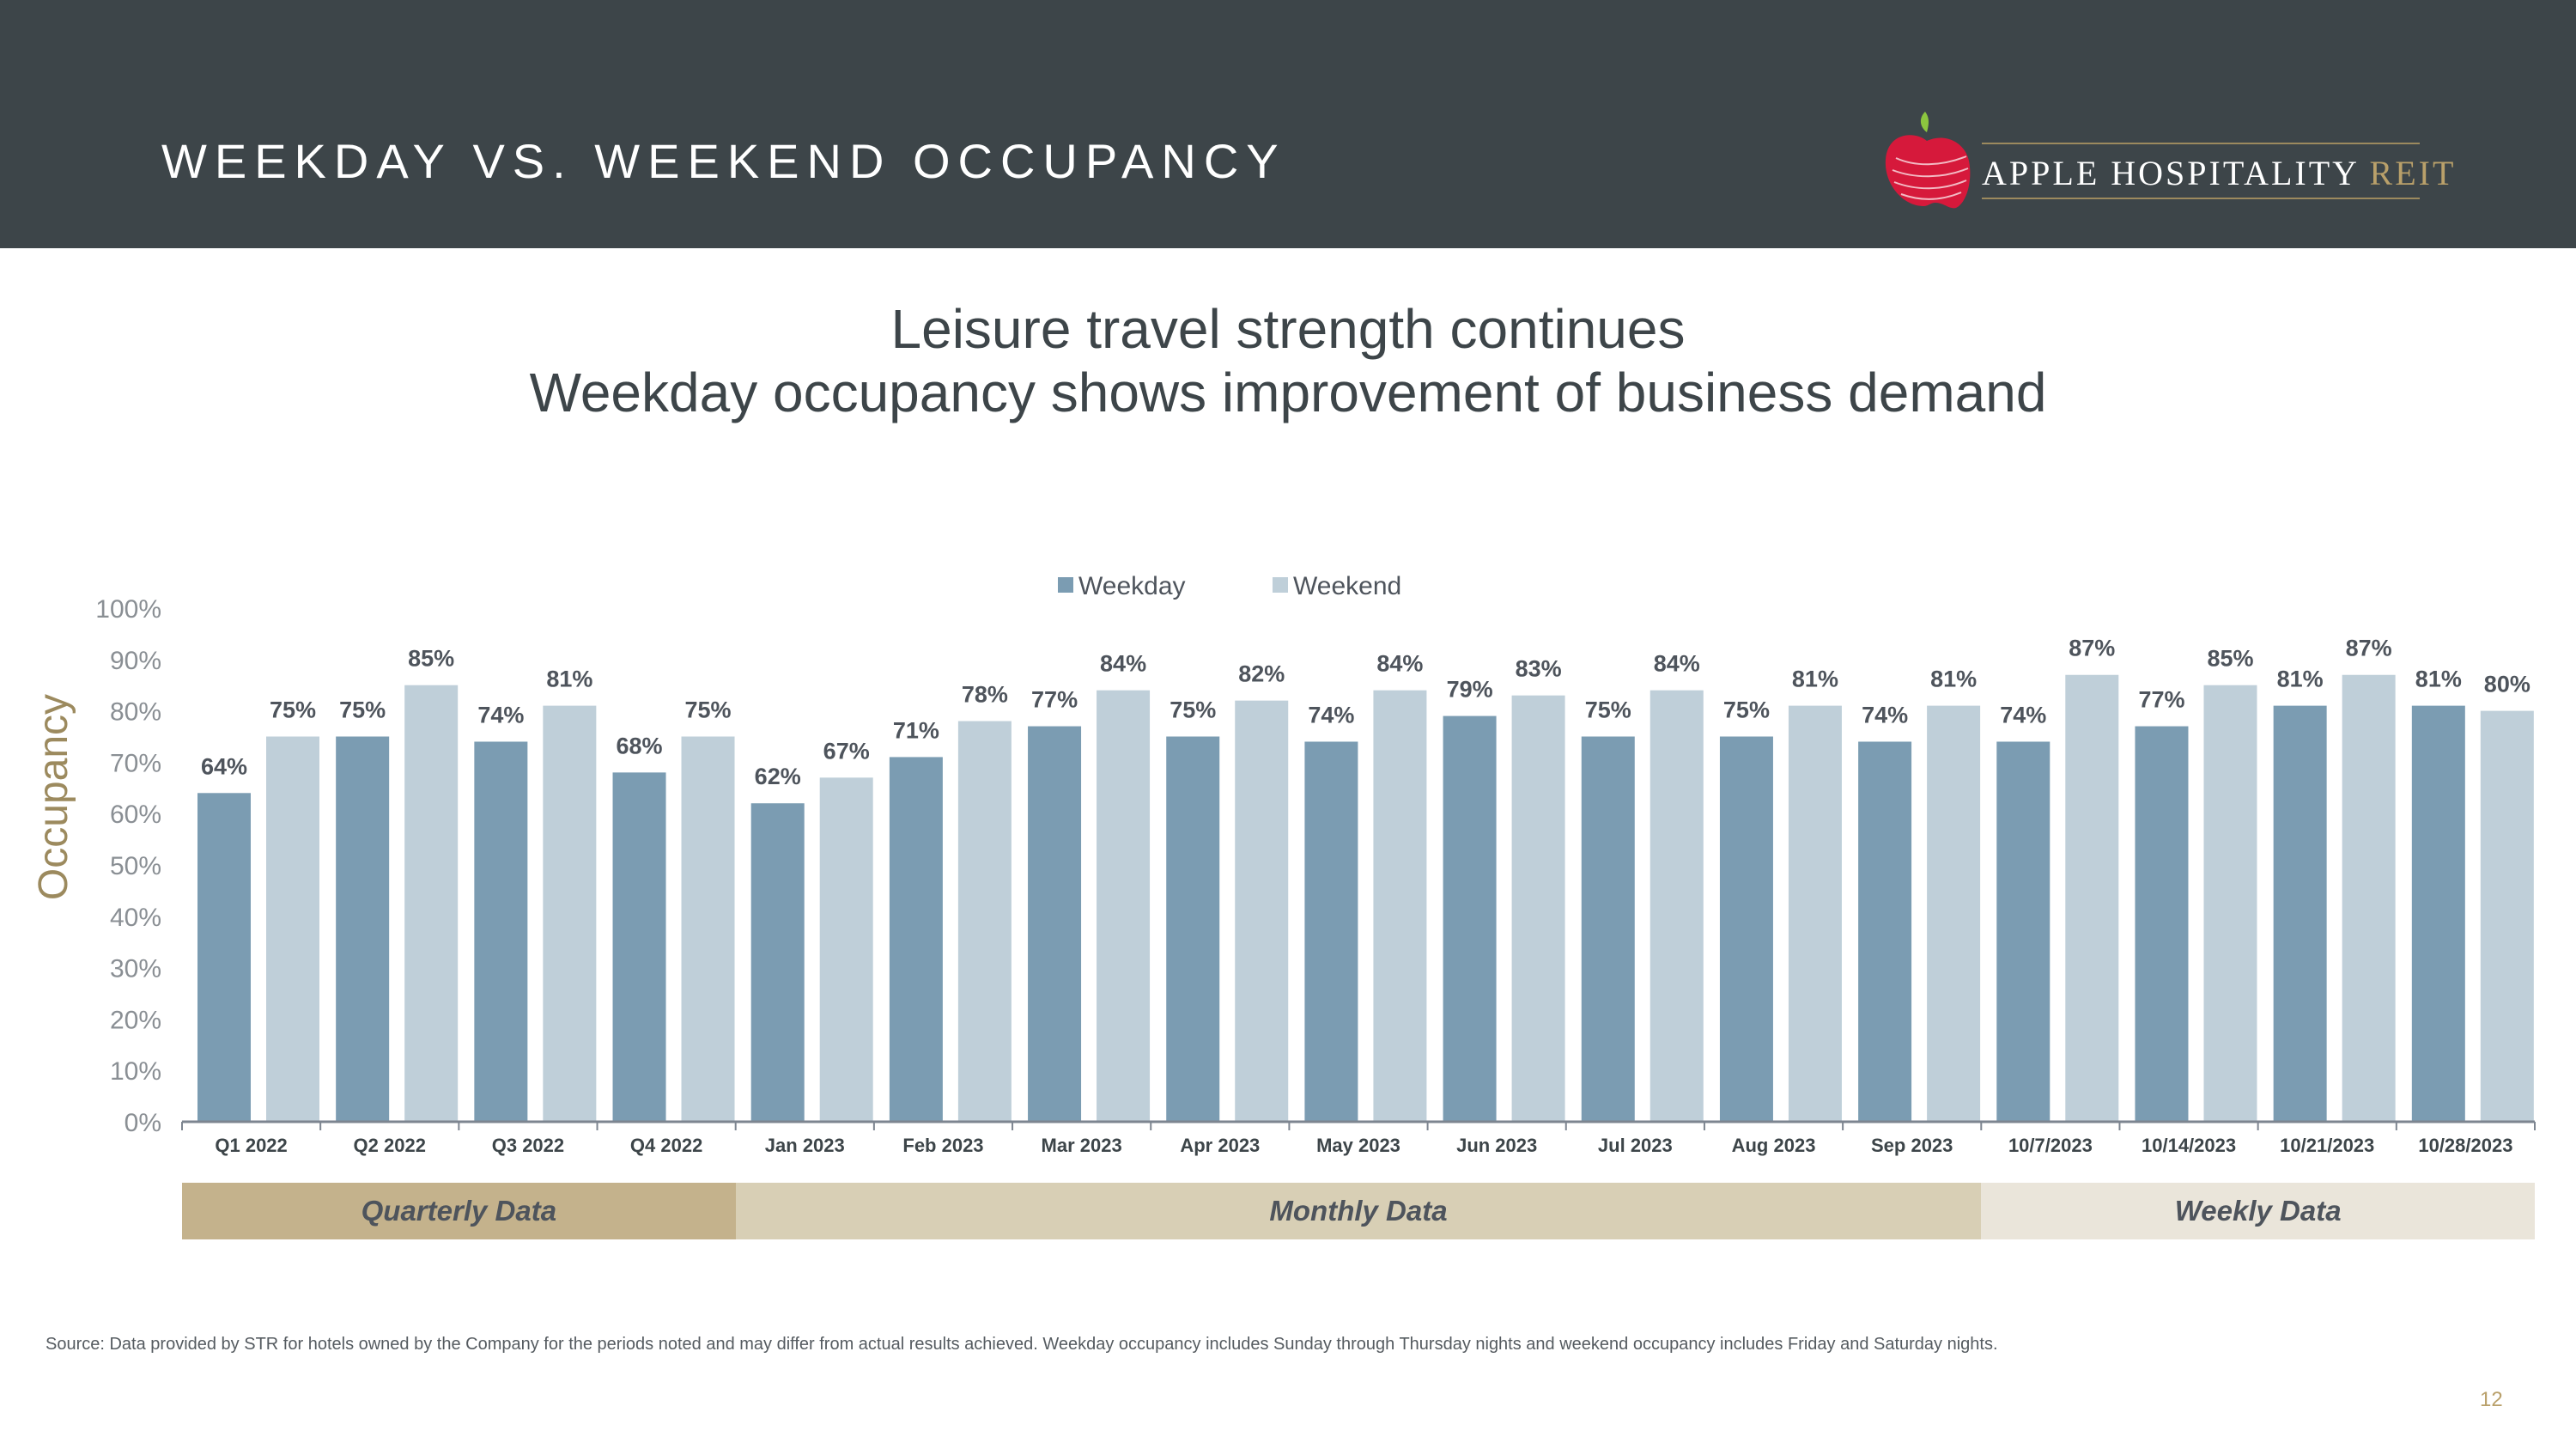 This screenshot has height=1449, width=2576. Describe the element at coordinates (135, 815) in the screenshot. I see `y-tick-label: 60%` at that location.